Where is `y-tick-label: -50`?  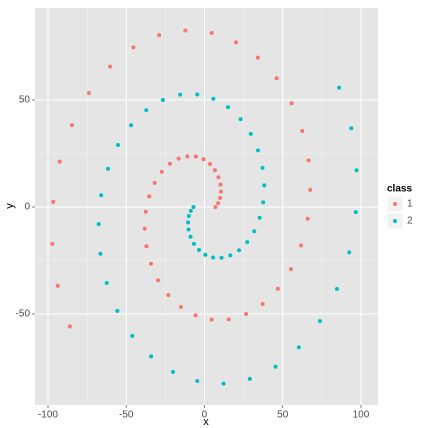 y-tick-label: -50 is located at coordinates (23, 314).